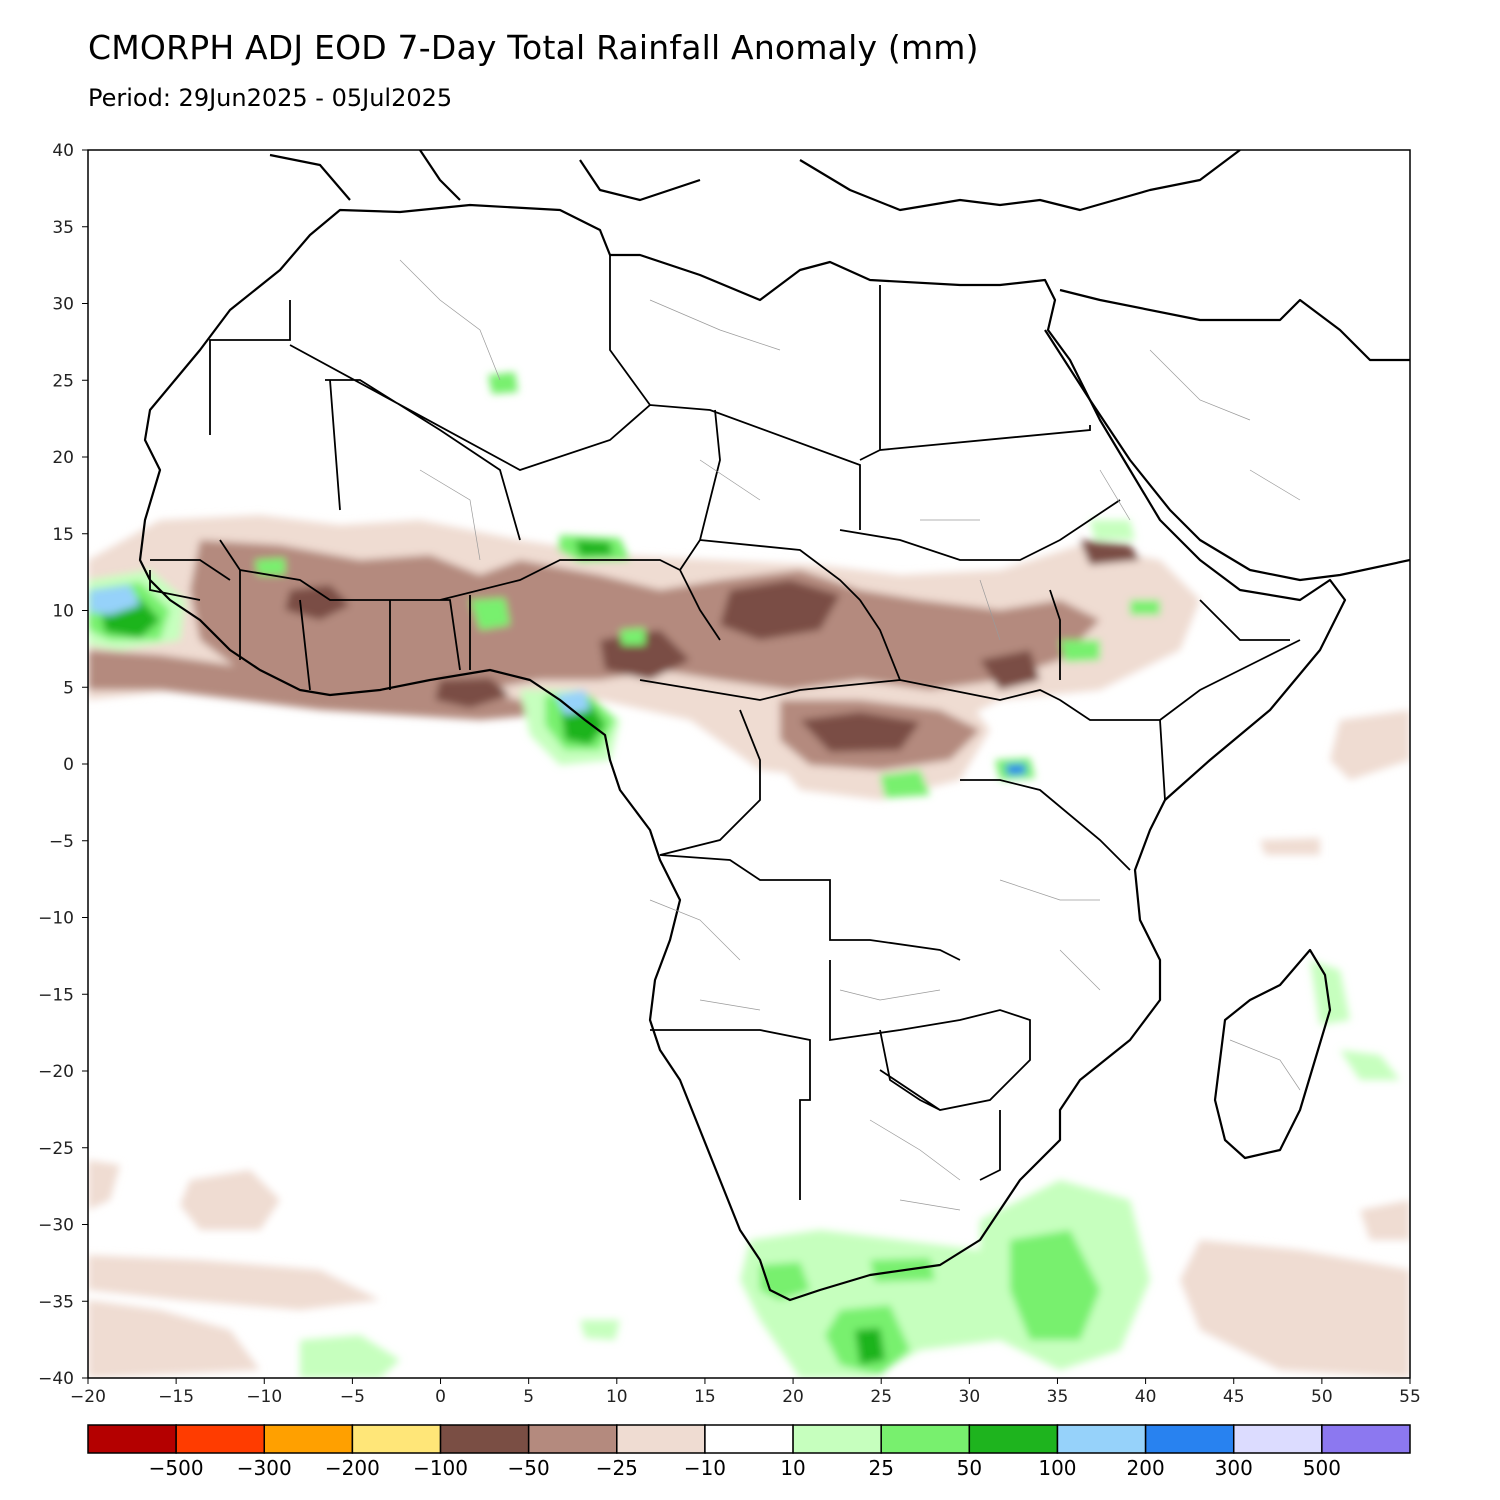 The width and height of the screenshot is (1500, 1500). What do you see at coordinates (645, 615) in the screenshot?
I see `shade-sahel-mid` at bounding box center [645, 615].